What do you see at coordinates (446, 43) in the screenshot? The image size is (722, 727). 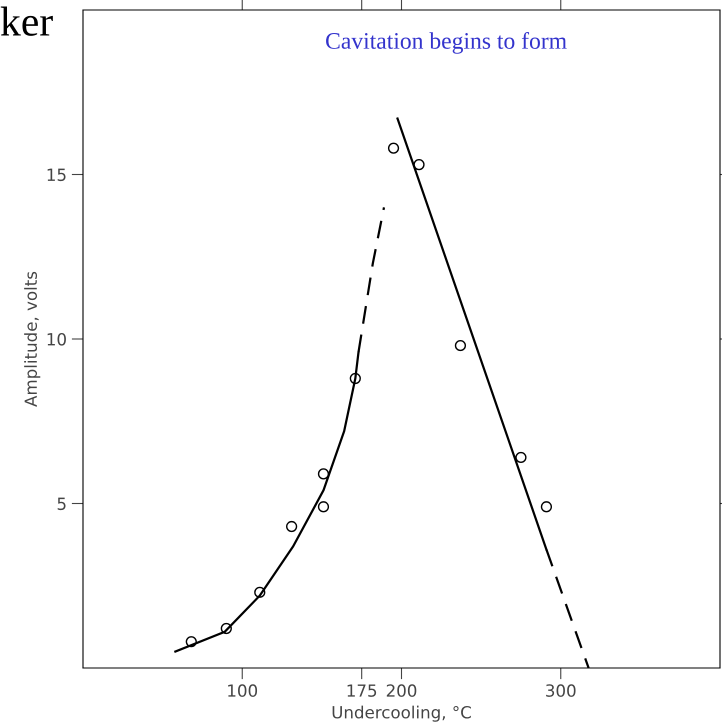 I see `annotation: Cavitation begins to form` at bounding box center [446, 43].